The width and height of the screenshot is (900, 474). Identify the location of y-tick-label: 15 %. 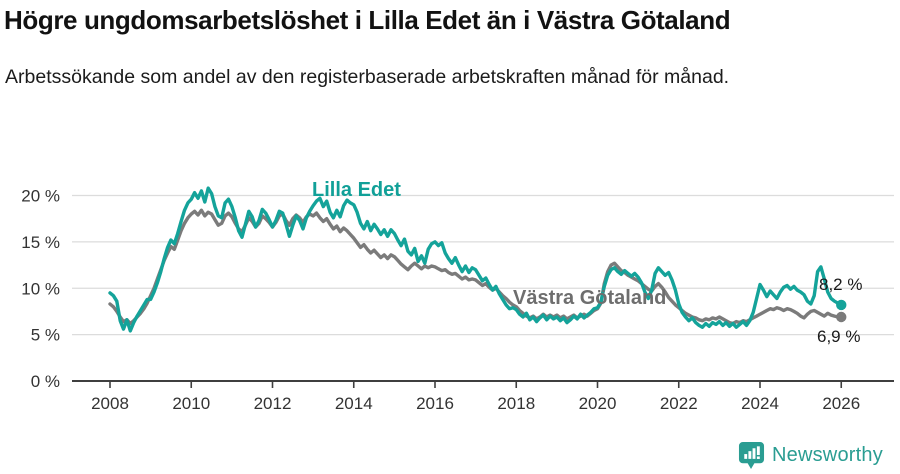
(40, 242).